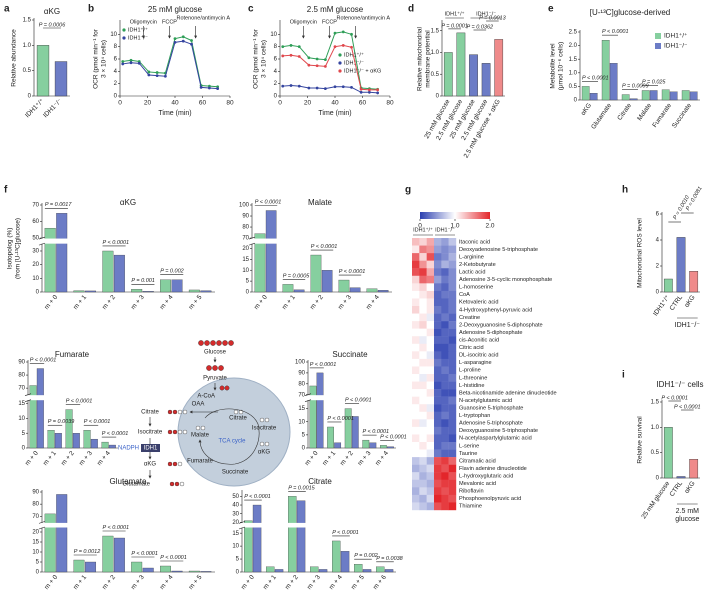 The height and width of the screenshot is (598, 708). I want to click on y-tick-label: 1.5, so click(655, 403).